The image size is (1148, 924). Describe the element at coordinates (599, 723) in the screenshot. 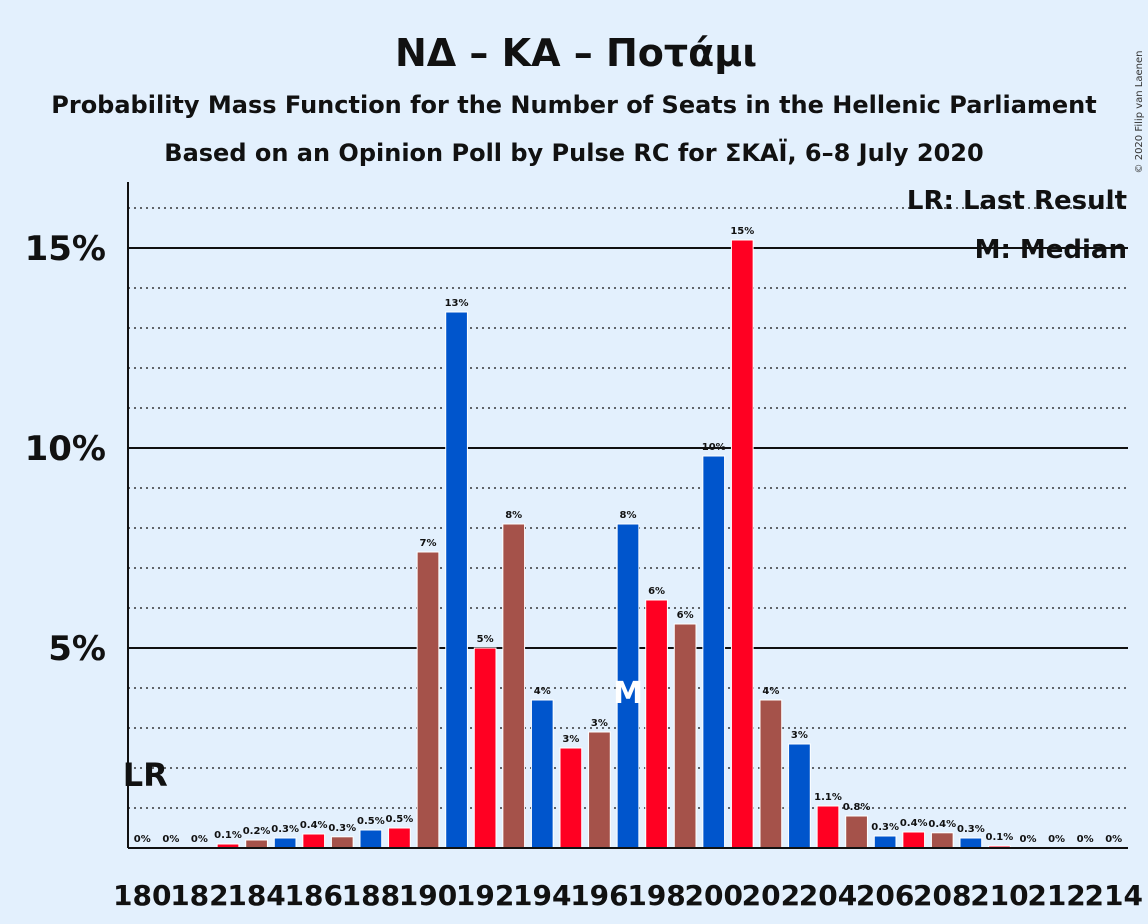

I see `bar-label-seat-196: 3%` at that location.